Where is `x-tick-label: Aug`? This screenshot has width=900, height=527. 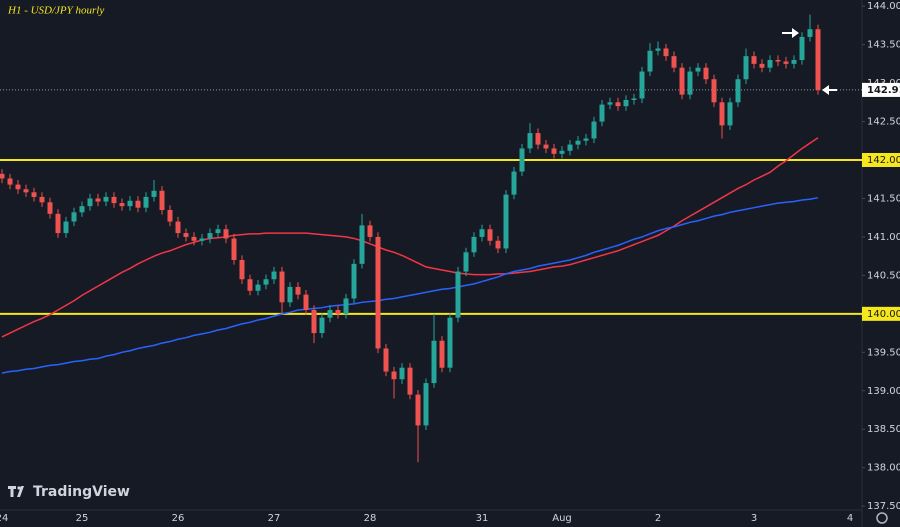 x-tick-label: Aug is located at coordinates (562, 518).